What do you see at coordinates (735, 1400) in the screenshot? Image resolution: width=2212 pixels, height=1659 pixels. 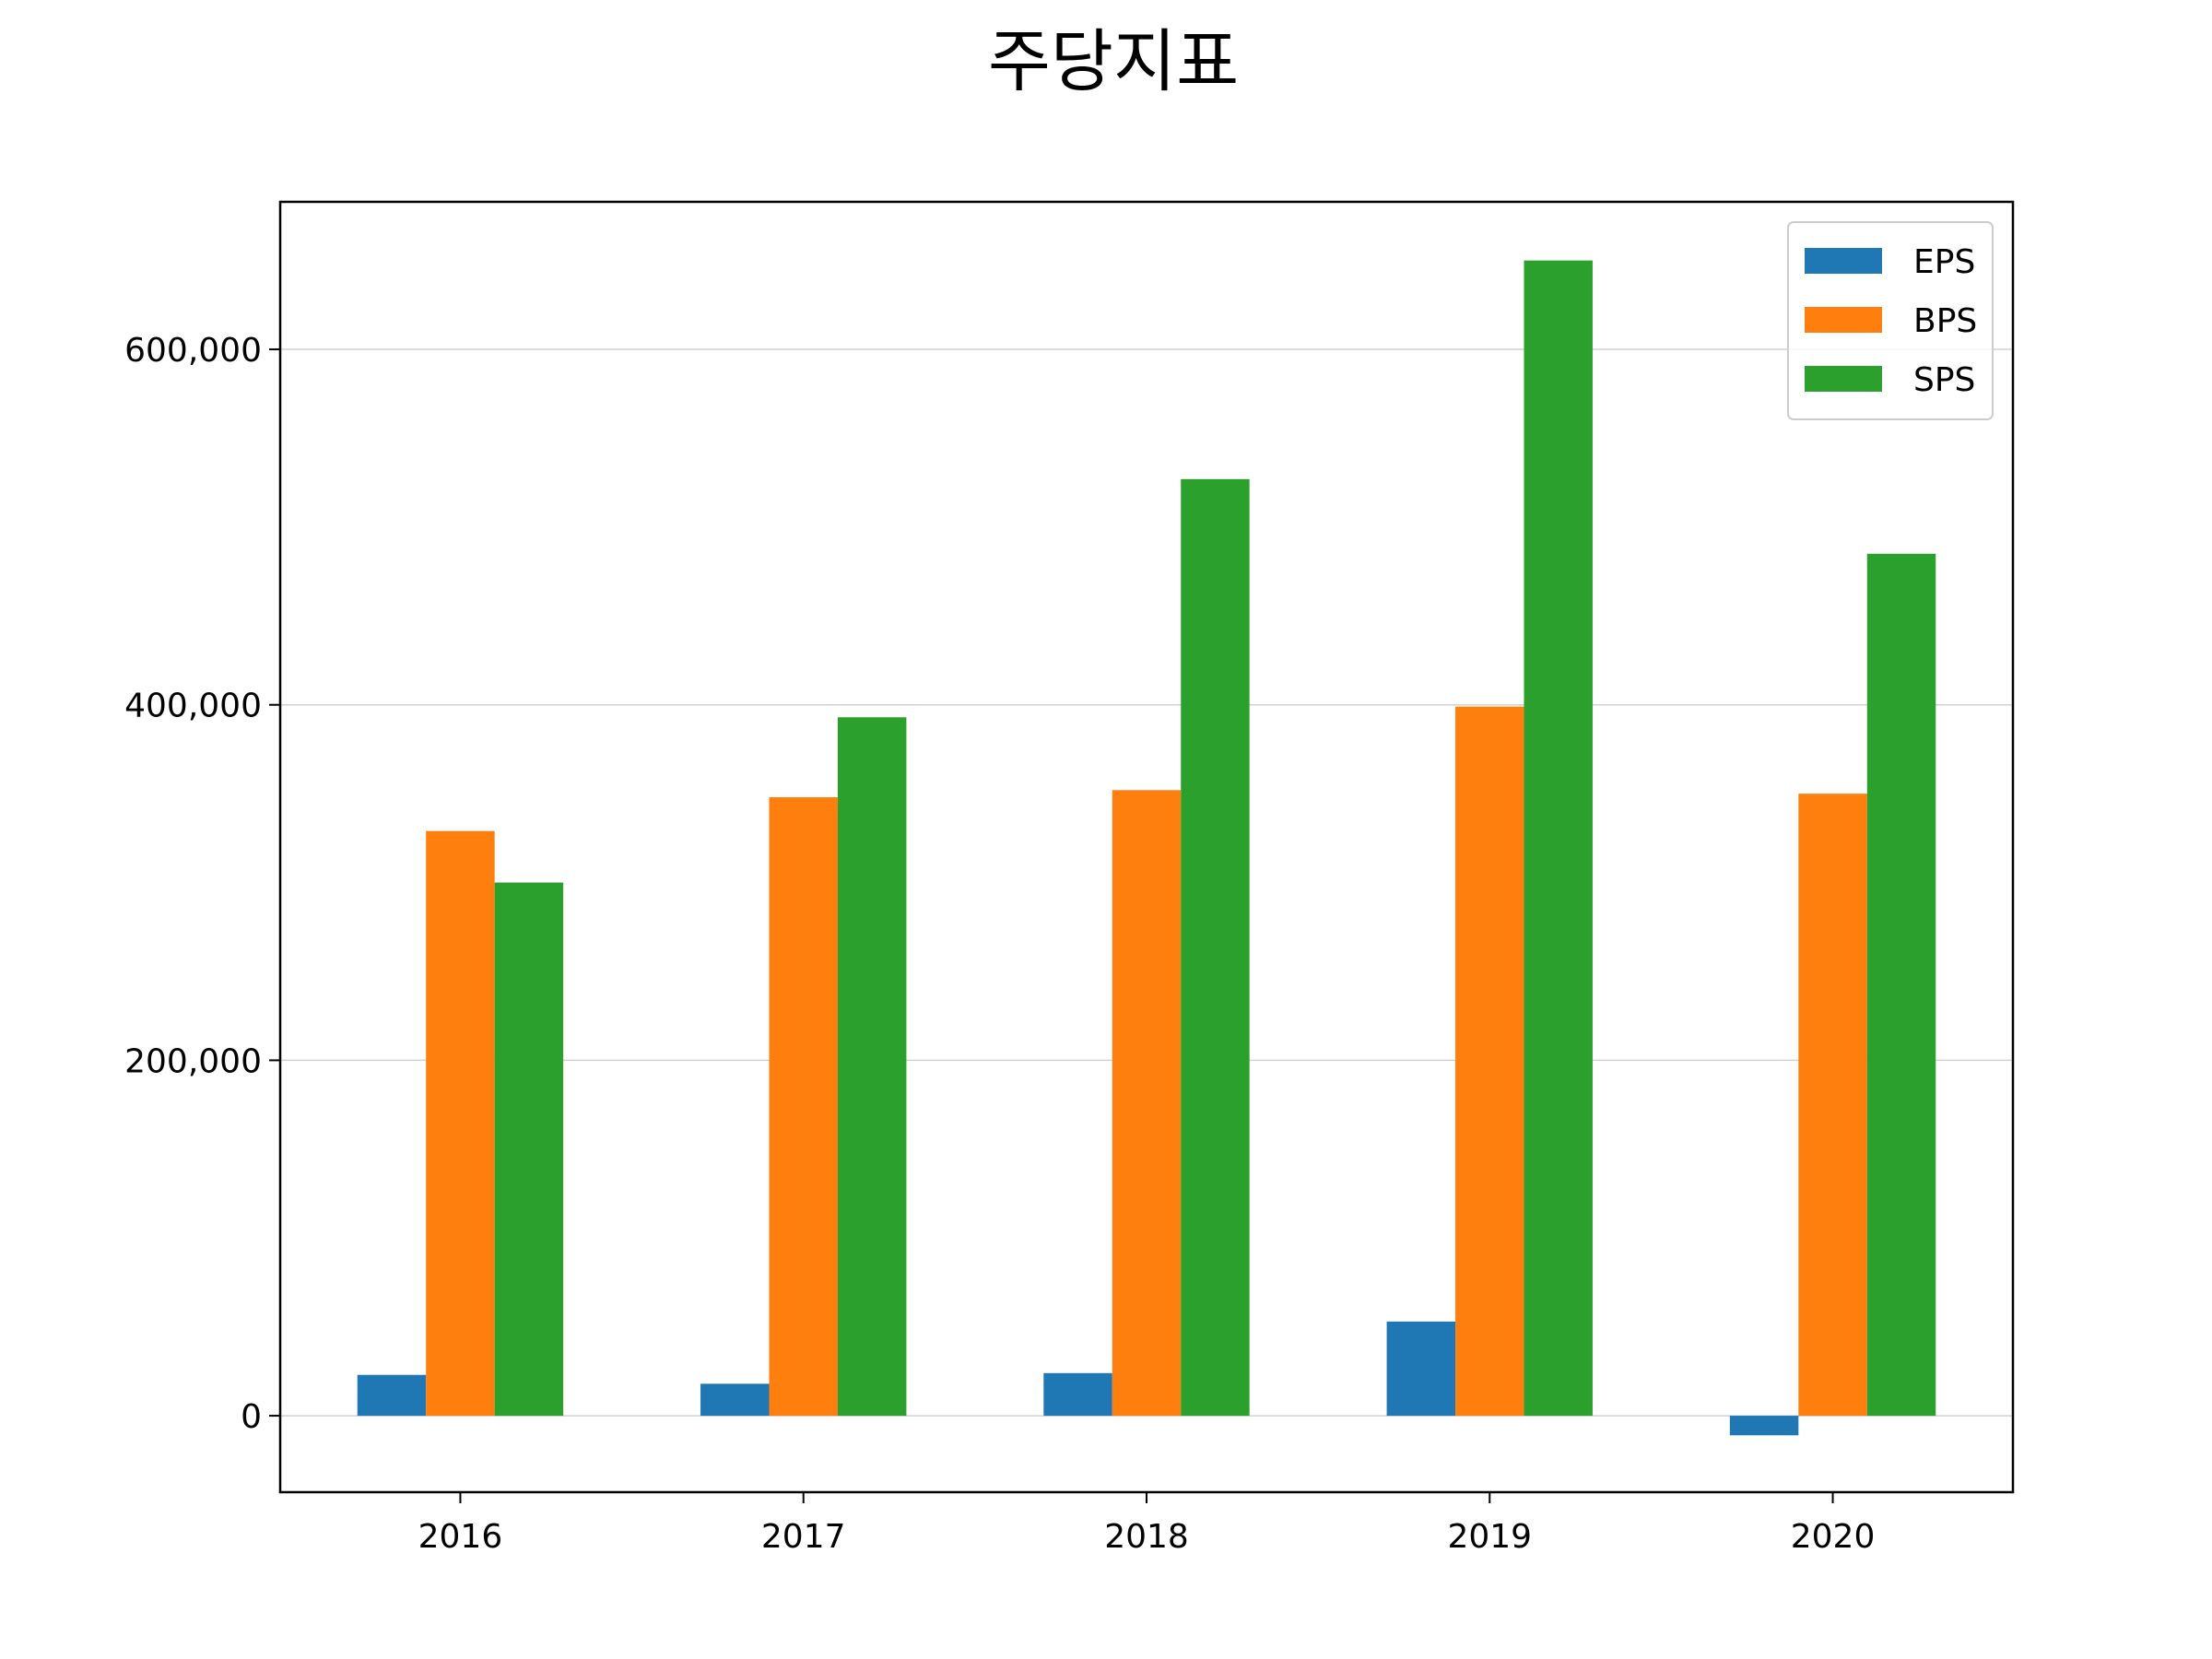 I see `bar-eps-2017` at bounding box center [735, 1400].